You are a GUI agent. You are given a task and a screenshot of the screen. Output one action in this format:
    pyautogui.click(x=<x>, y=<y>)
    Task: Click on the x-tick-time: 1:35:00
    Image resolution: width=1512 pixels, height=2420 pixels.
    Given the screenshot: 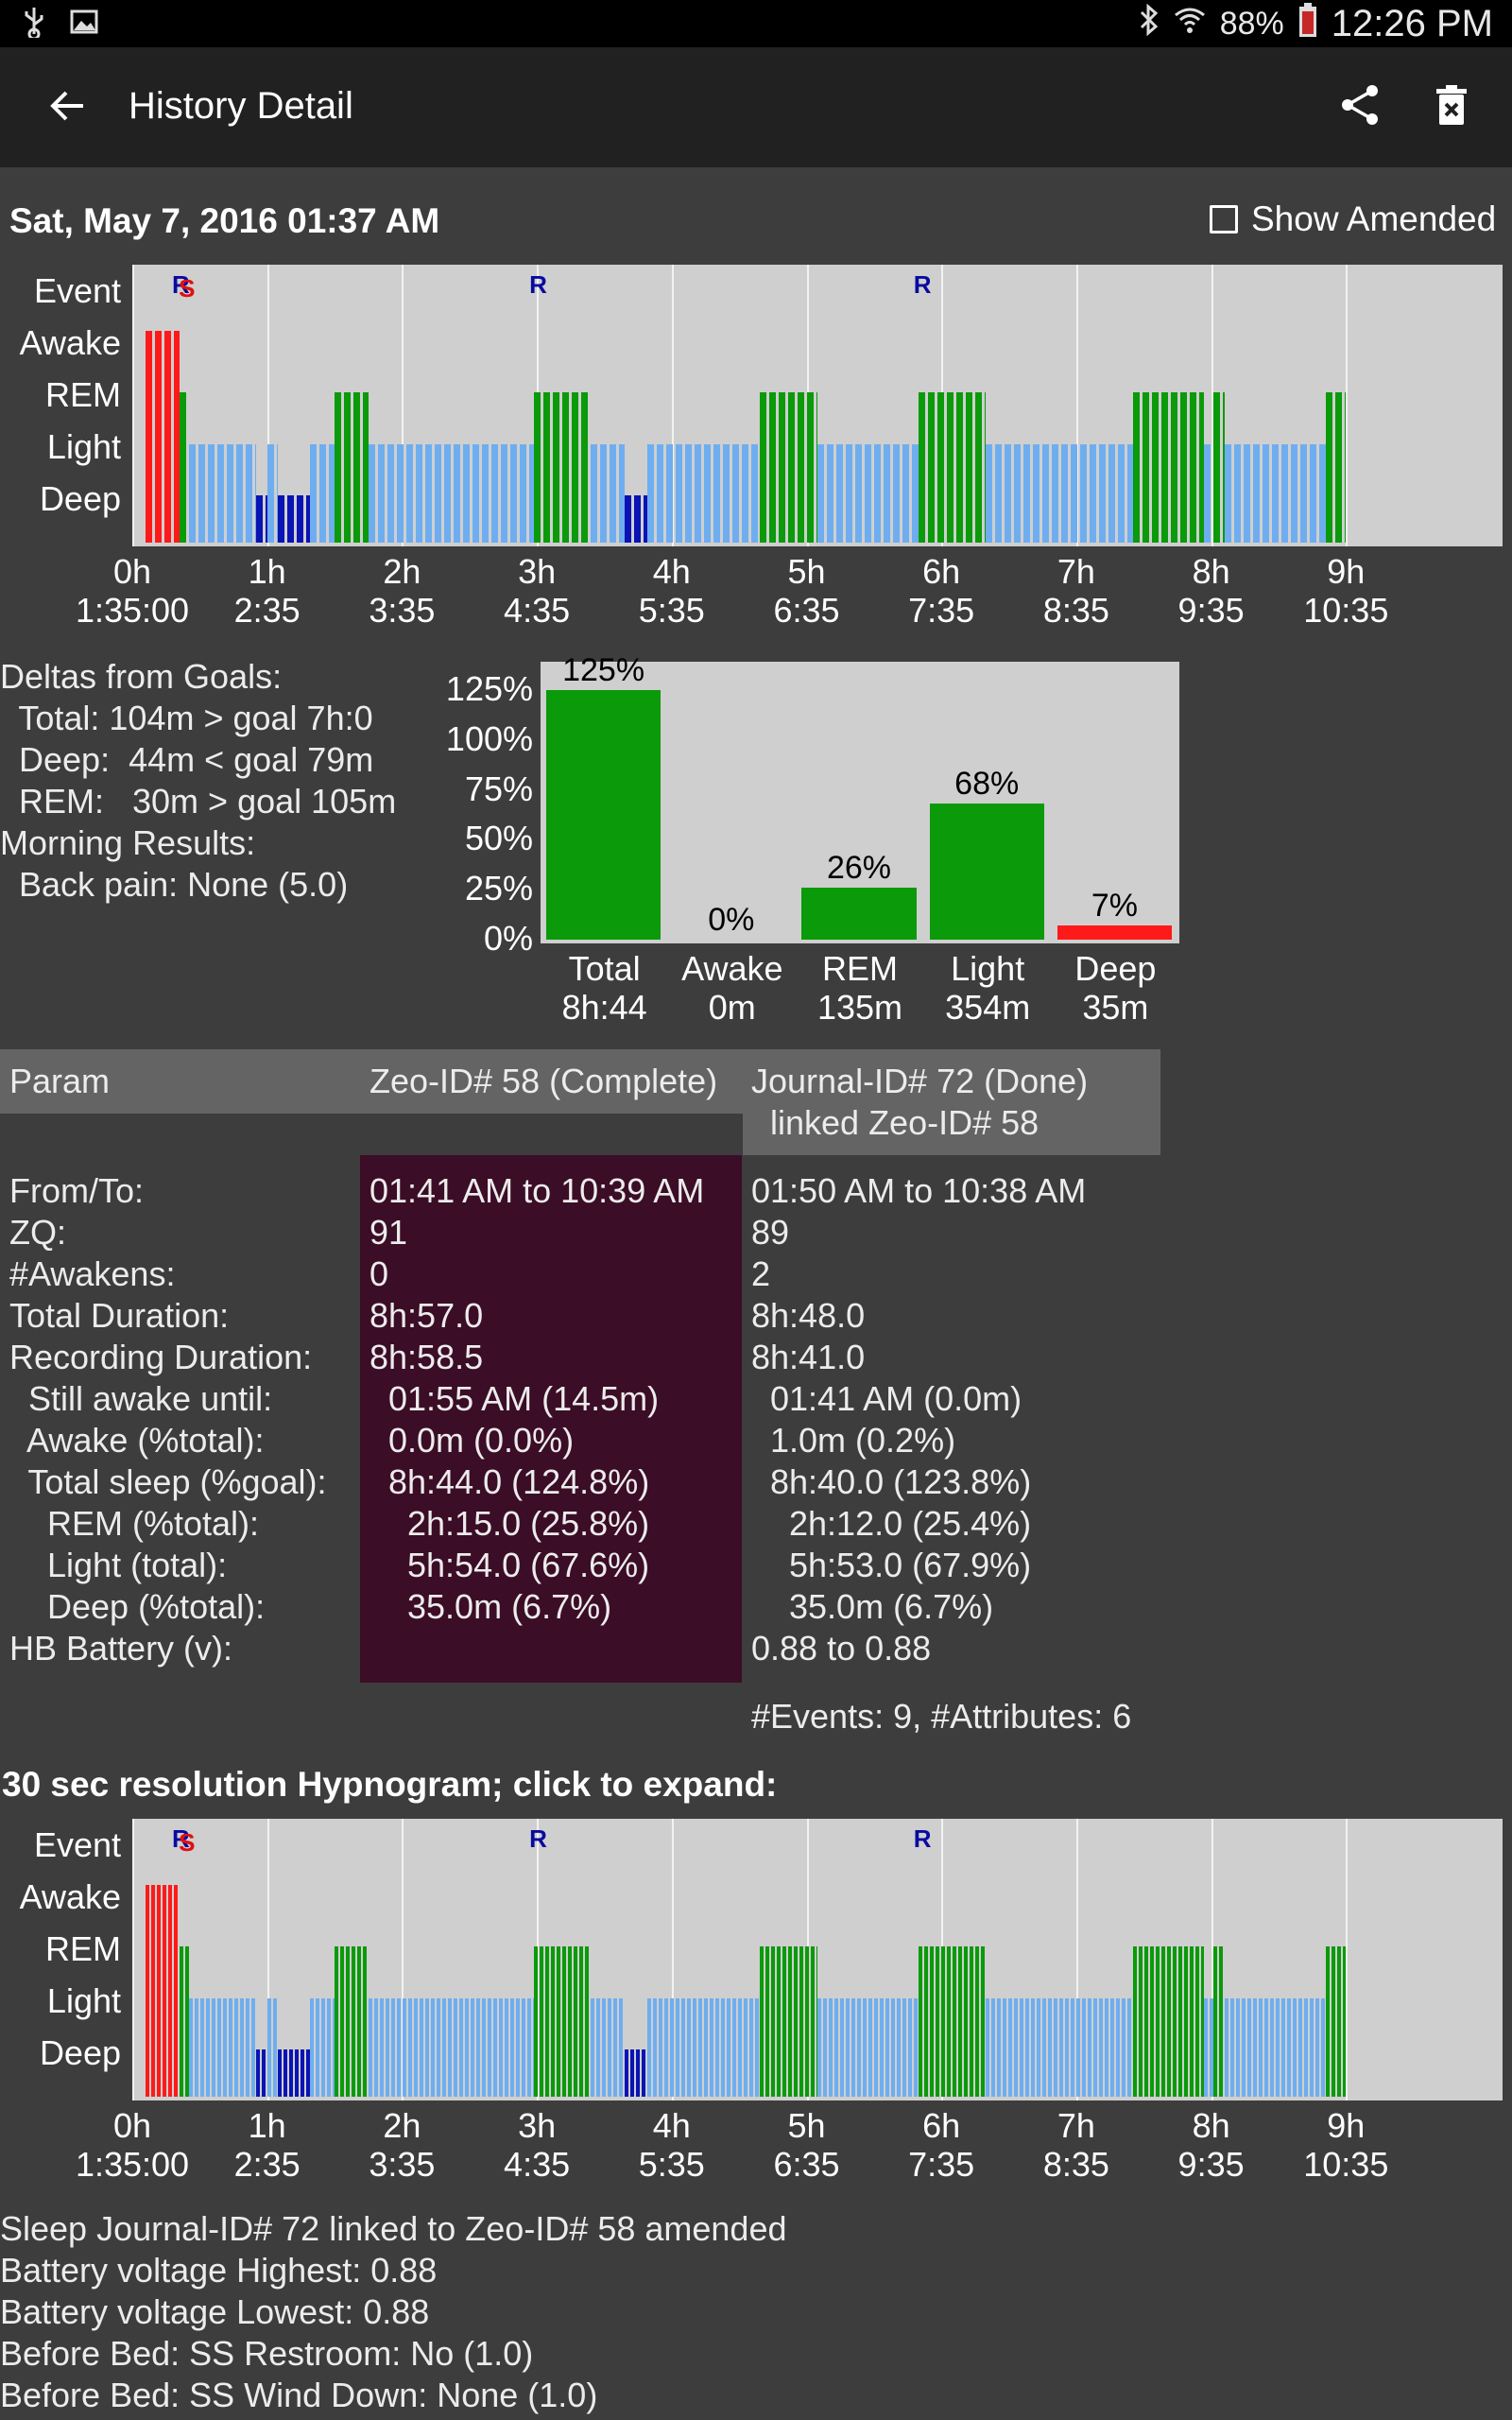 What is the action you would take?
    pyautogui.click(x=132, y=610)
    